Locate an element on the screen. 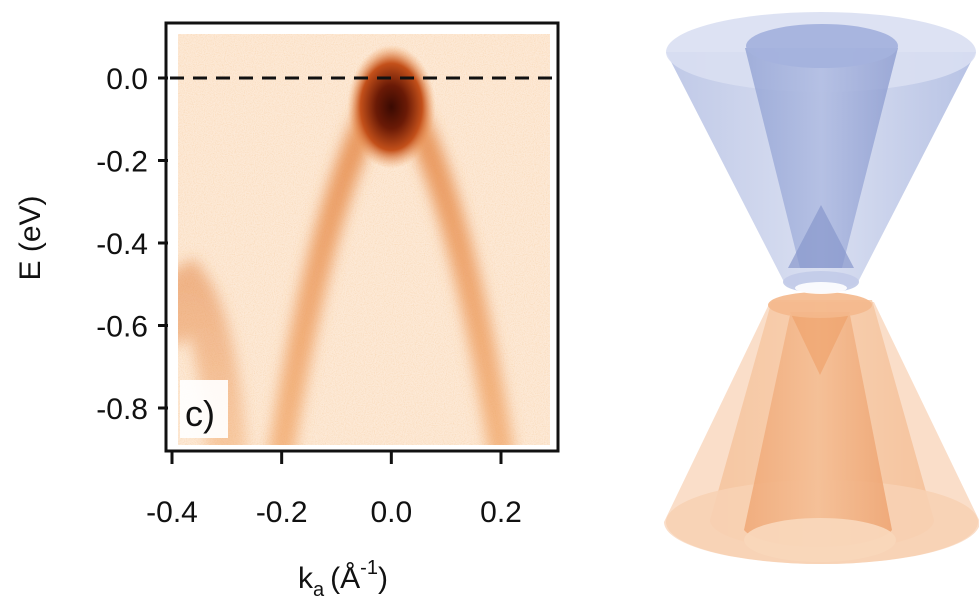 This screenshot has width=979, height=601. y-tick-label: -0.4 is located at coordinates (122, 244).